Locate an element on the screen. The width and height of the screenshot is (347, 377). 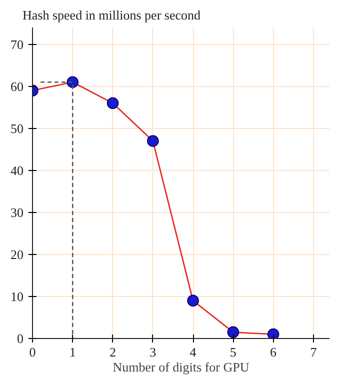
y-tick-label: 40 is located at coordinates (17, 170).